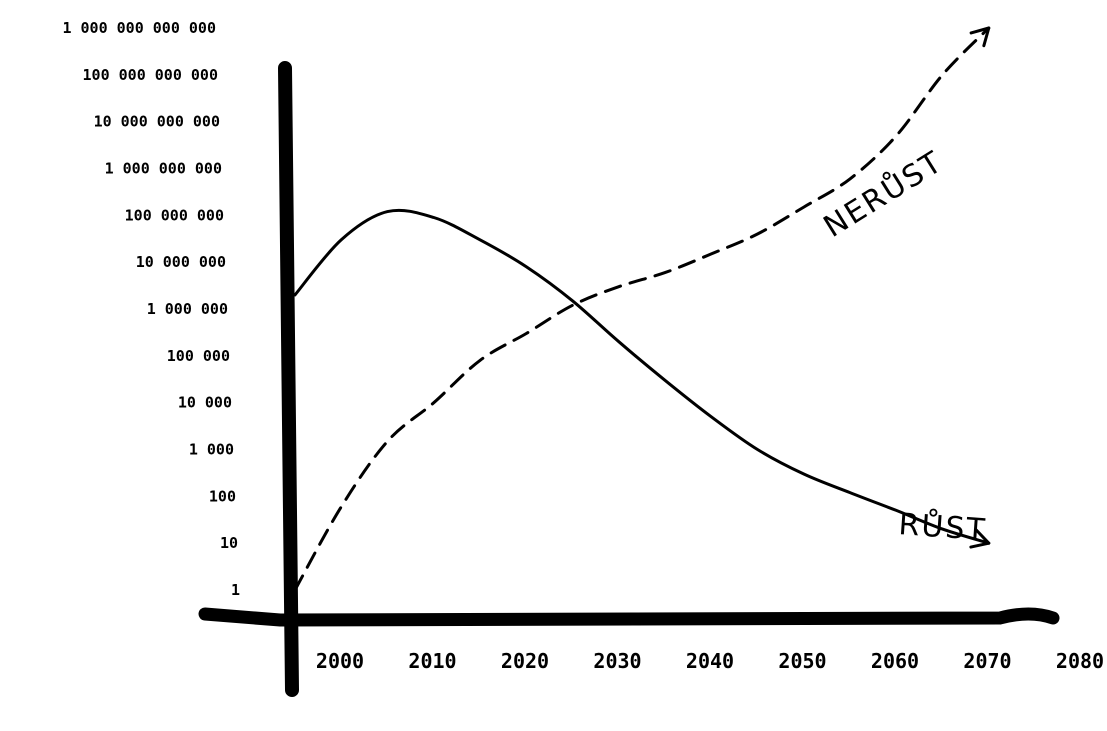 The height and width of the screenshot is (731, 1107). Describe the element at coordinates (617, 661) in the screenshot. I see `x-tick-label: 2030` at that location.